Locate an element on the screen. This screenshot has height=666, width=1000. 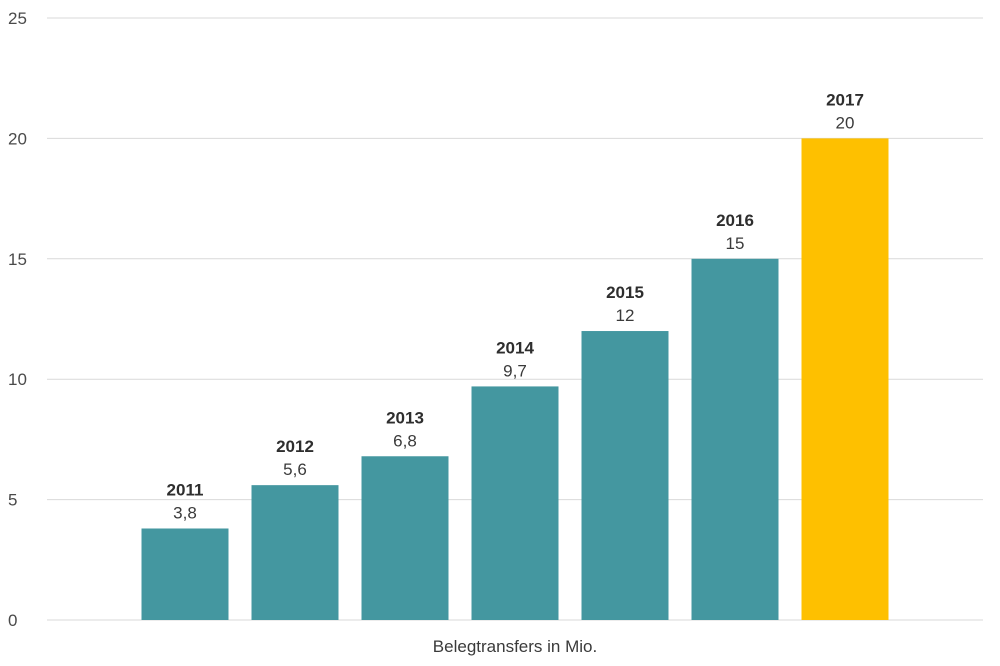
category-label: 2012 is located at coordinates (295, 446).